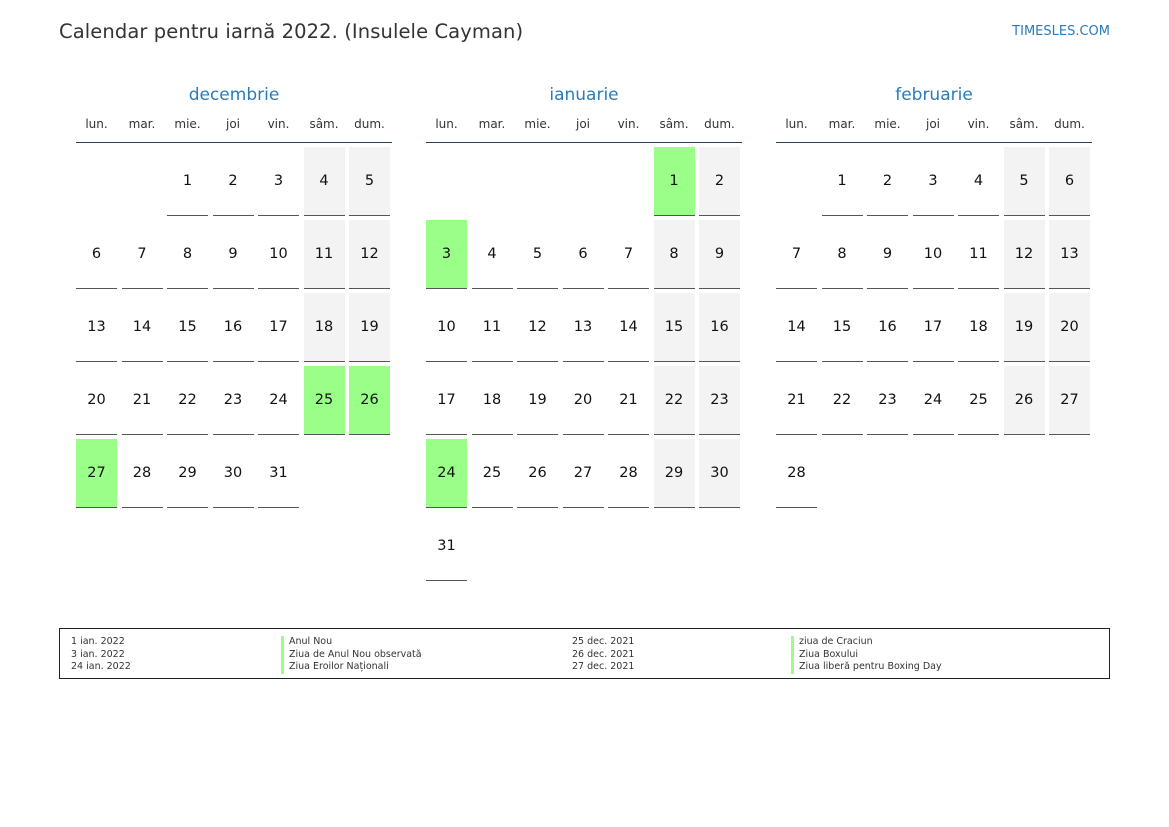  What do you see at coordinates (351, 667) in the screenshot?
I see `legend-holiday-name: Ziua Eroilor Naționali` at bounding box center [351, 667].